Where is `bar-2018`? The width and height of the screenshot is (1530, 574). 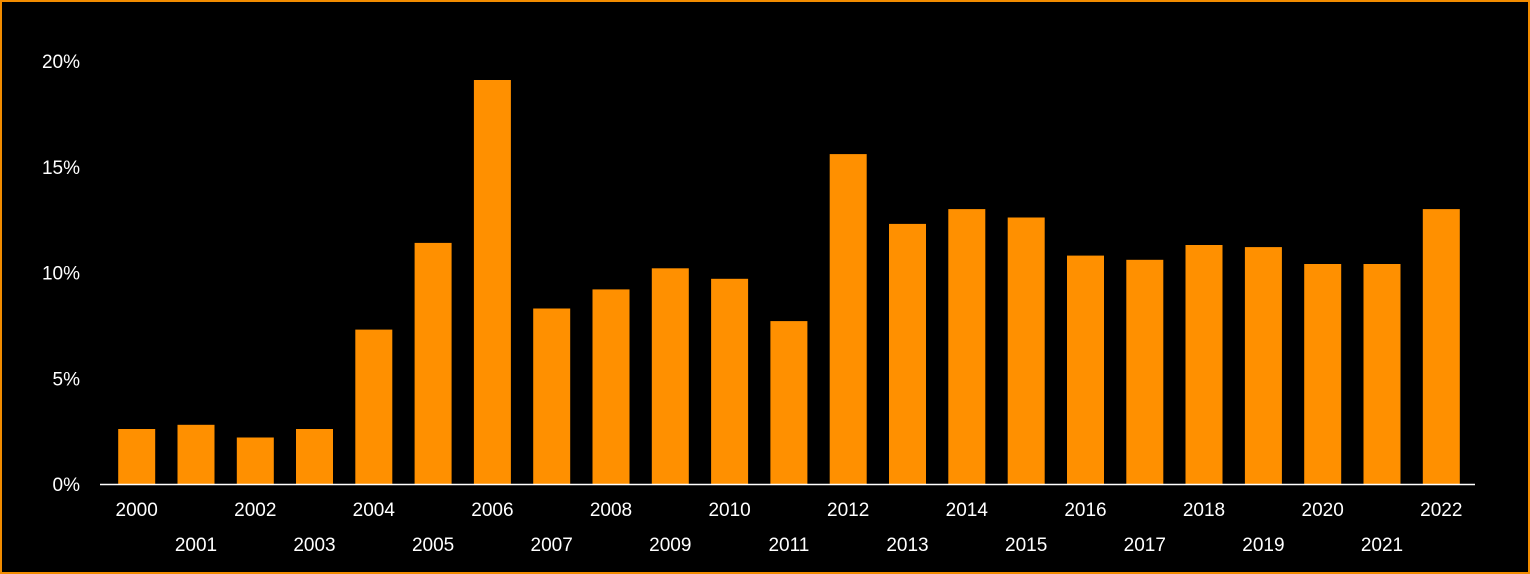
bar-2018 is located at coordinates (1204, 364).